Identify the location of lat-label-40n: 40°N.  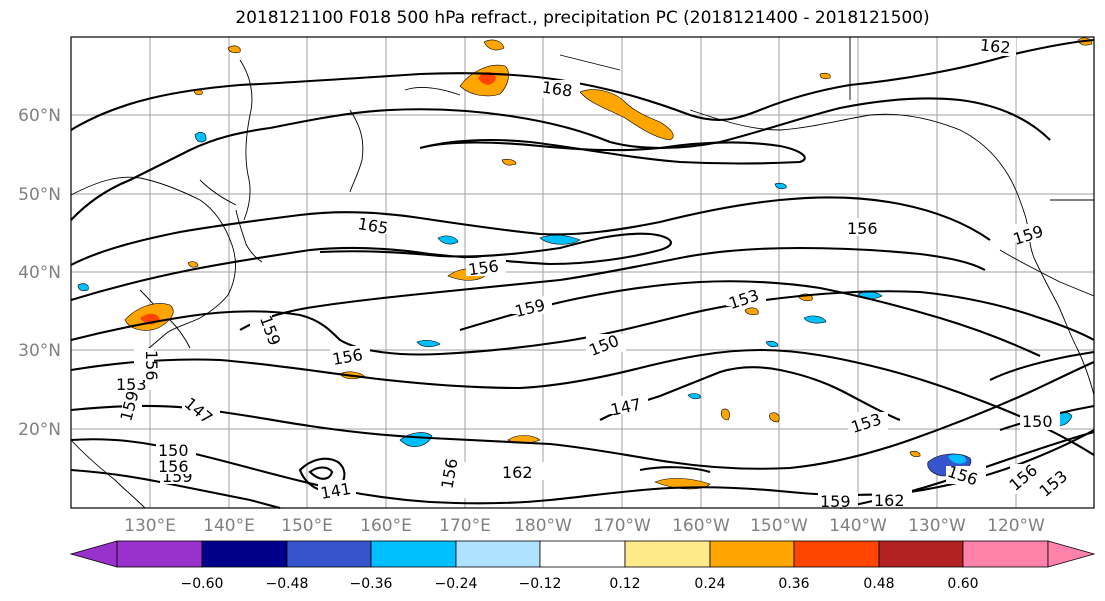
(39, 273).